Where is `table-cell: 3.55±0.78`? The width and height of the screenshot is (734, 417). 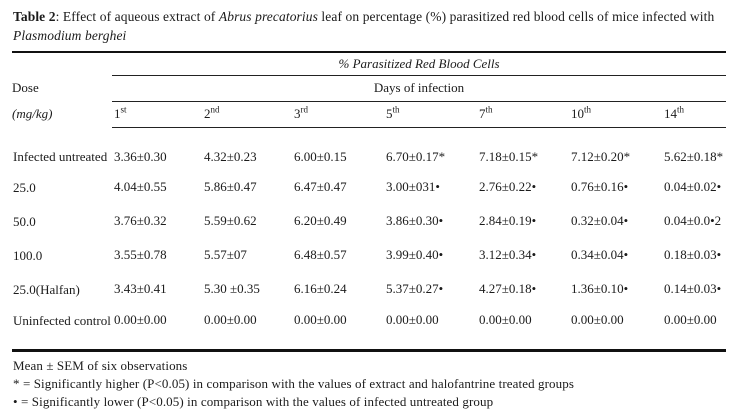 table-cell: 3.55±0.78 is located at coordinates (140, 254).